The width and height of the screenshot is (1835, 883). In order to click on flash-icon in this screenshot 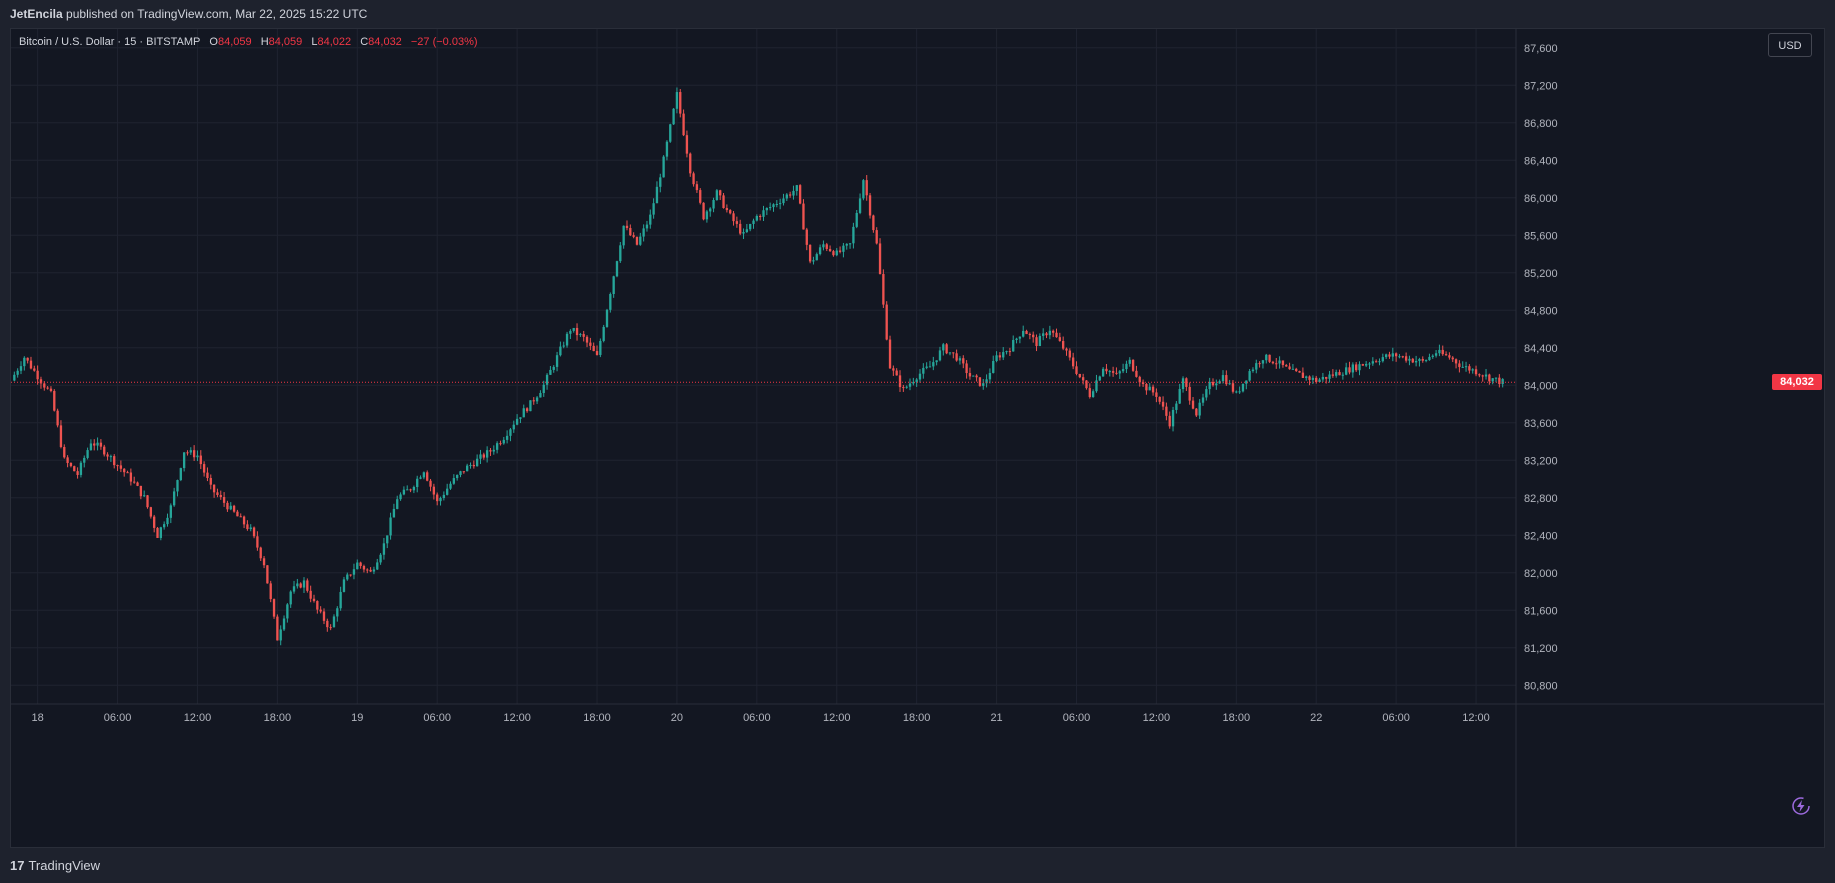, I will do `click(1801, 806)`.